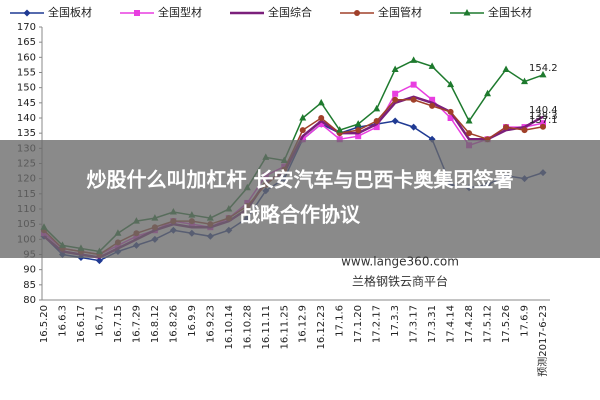  Describe the element at coordinates (26, 27) in the screenshot. I see `y-tick-label: 170` at that location.